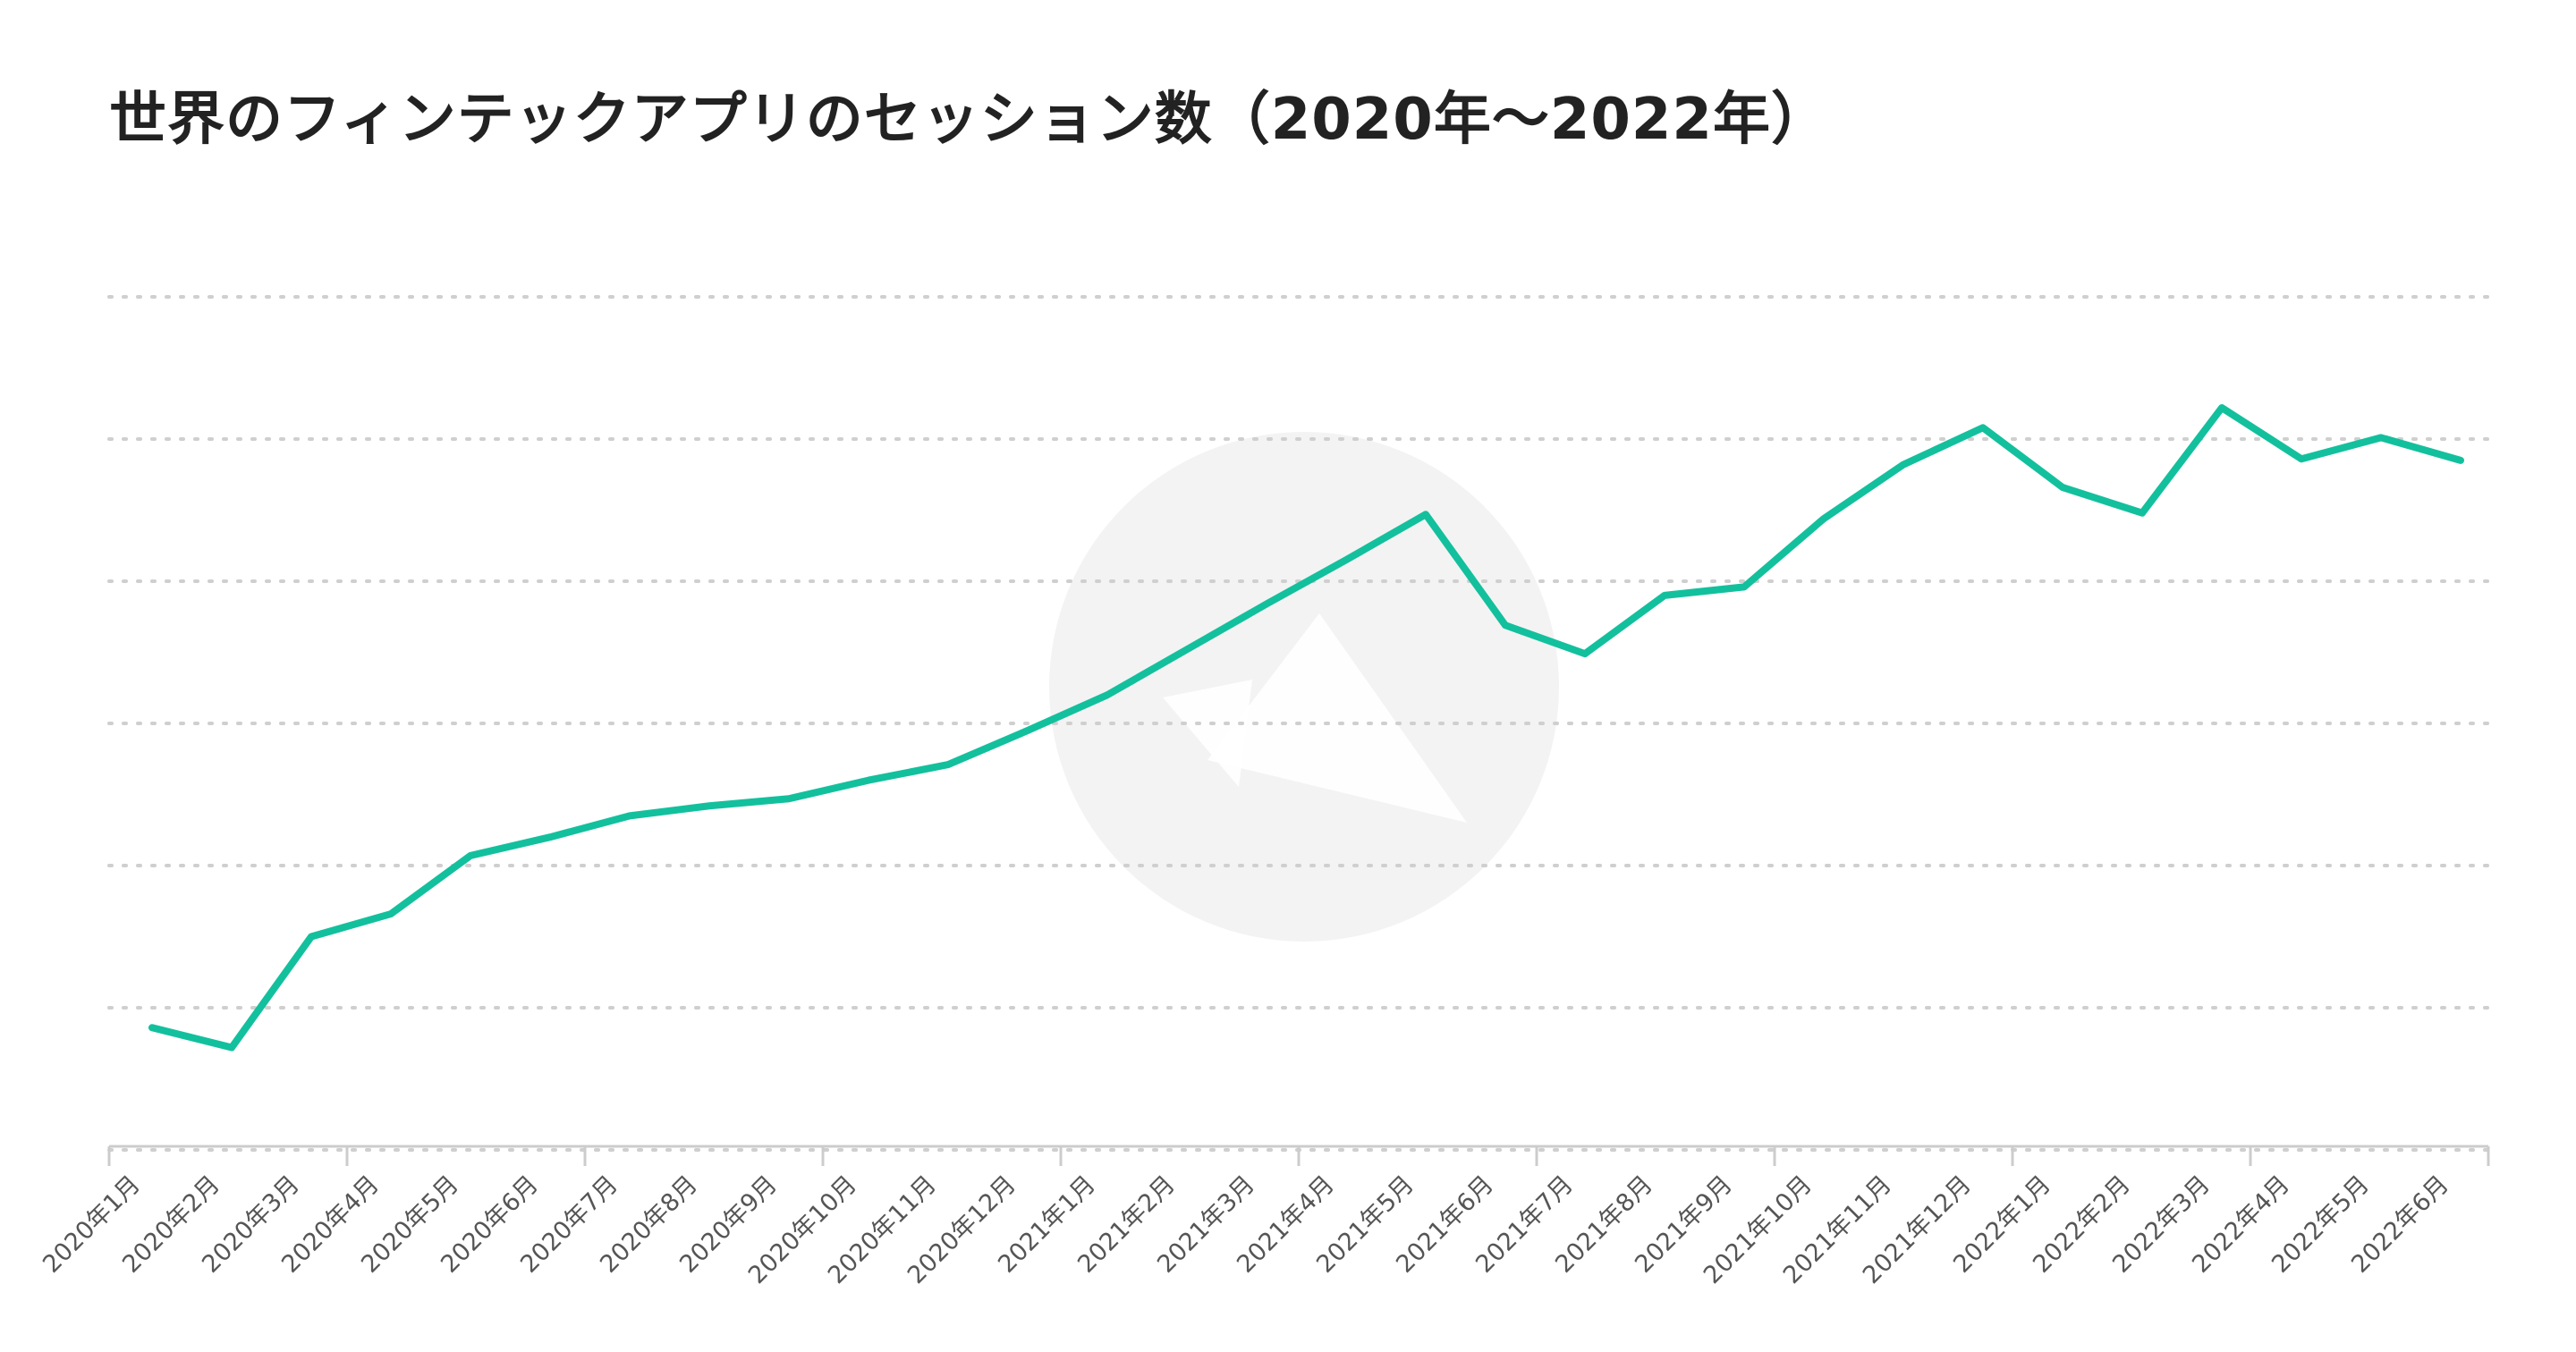 The height and width of the screenshot is (1352, 2576). I want to click on brand-logo-icon, so click(1304, 687).